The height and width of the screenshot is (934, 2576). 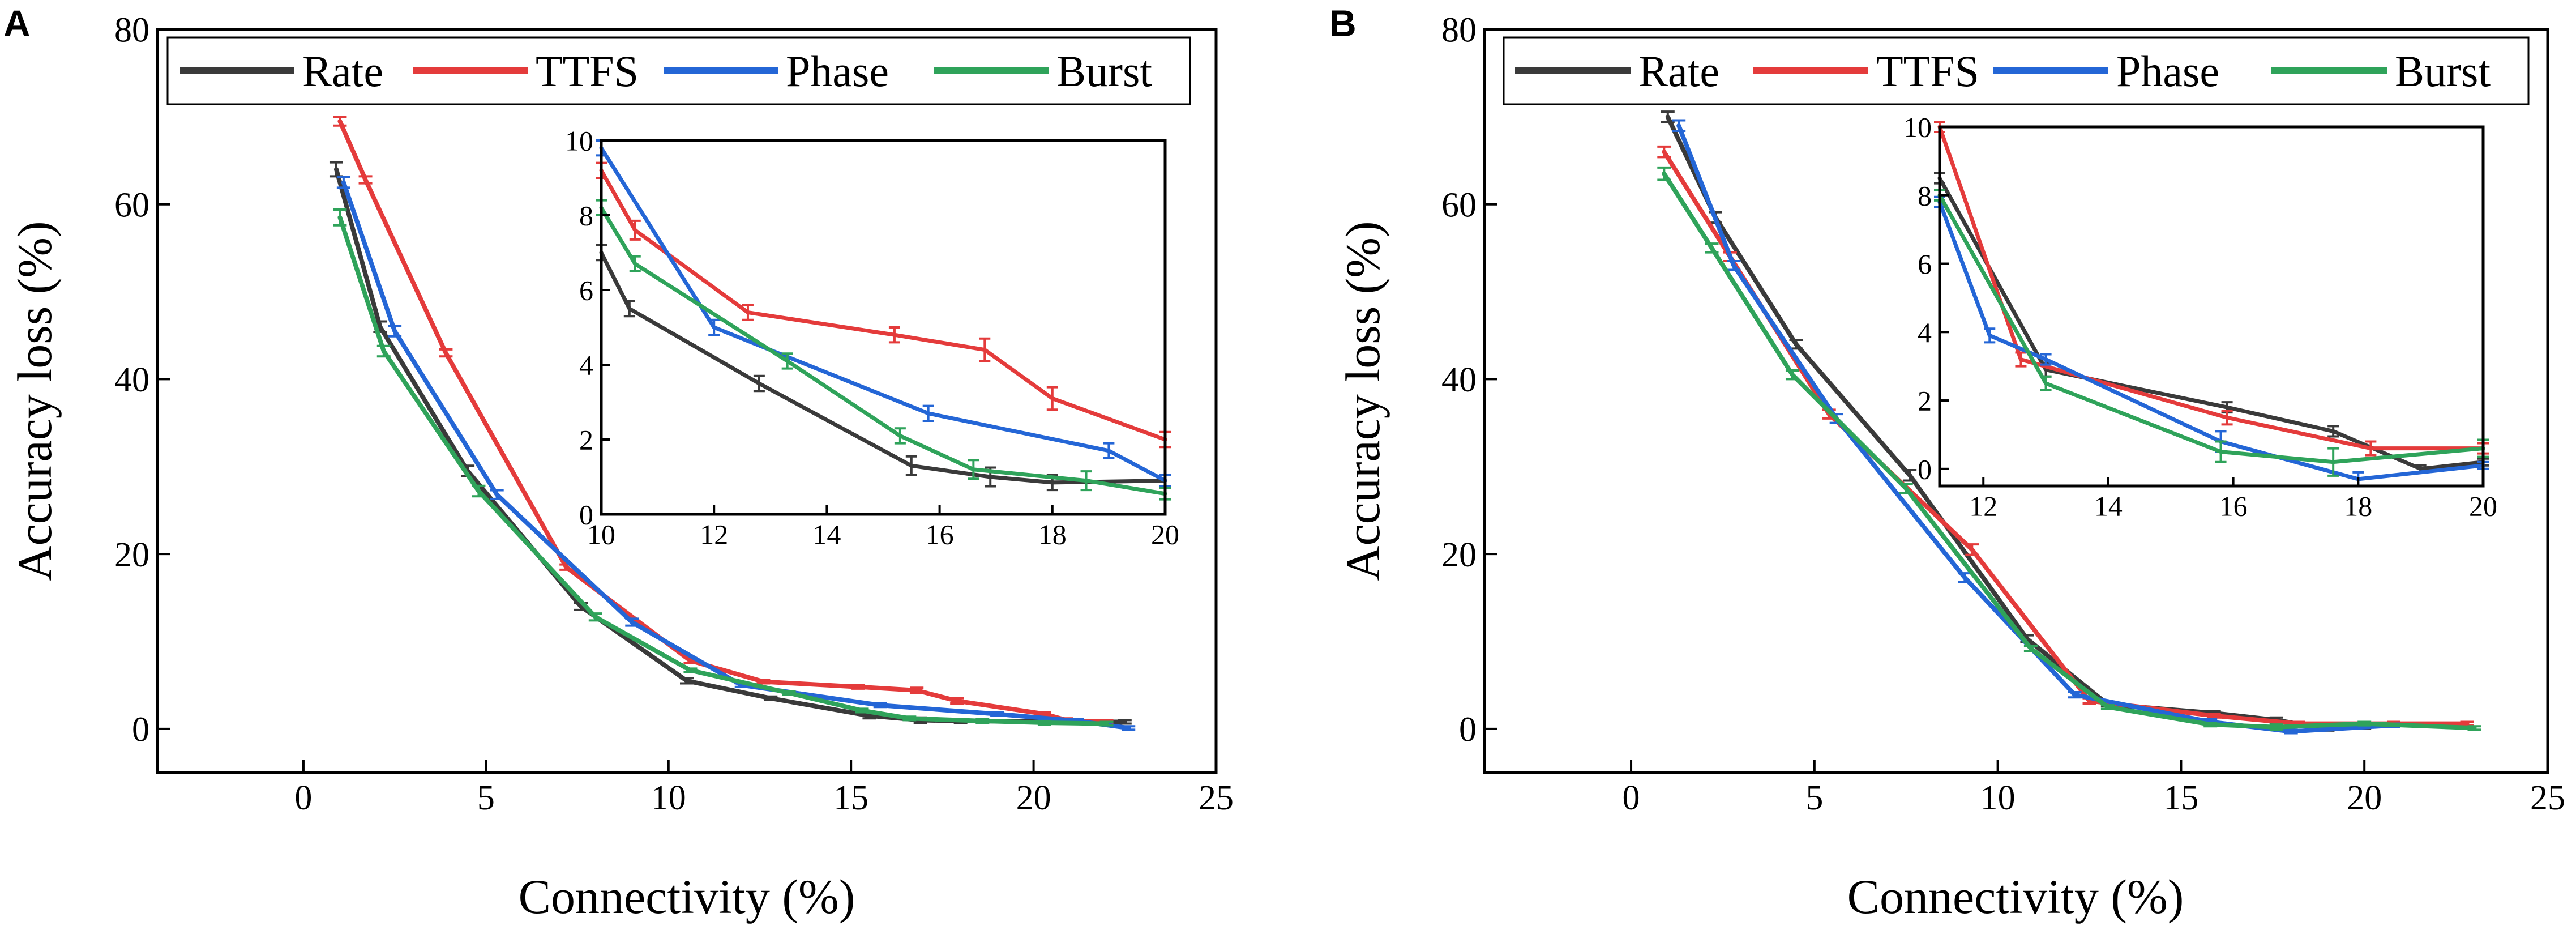 I want to click on legend-entry-ttfs: TTFS, so click(x=526, y=71).